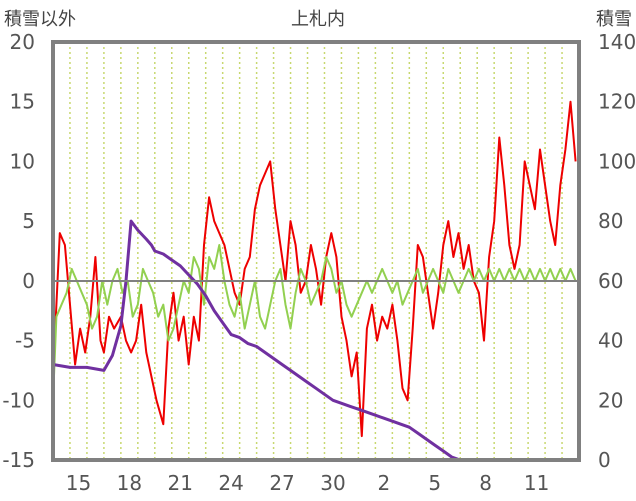  What do you see at coordinates (332, 483) in the screenshot?
I see `x-tick-30: 30` at bounding box center [332, 483].